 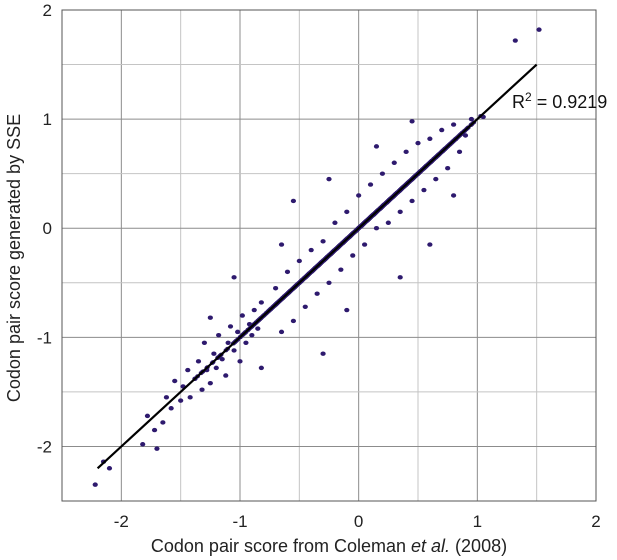 I want to click on y-axis-title: Codon pair score generated by SSE, so click(x=14, y=258).